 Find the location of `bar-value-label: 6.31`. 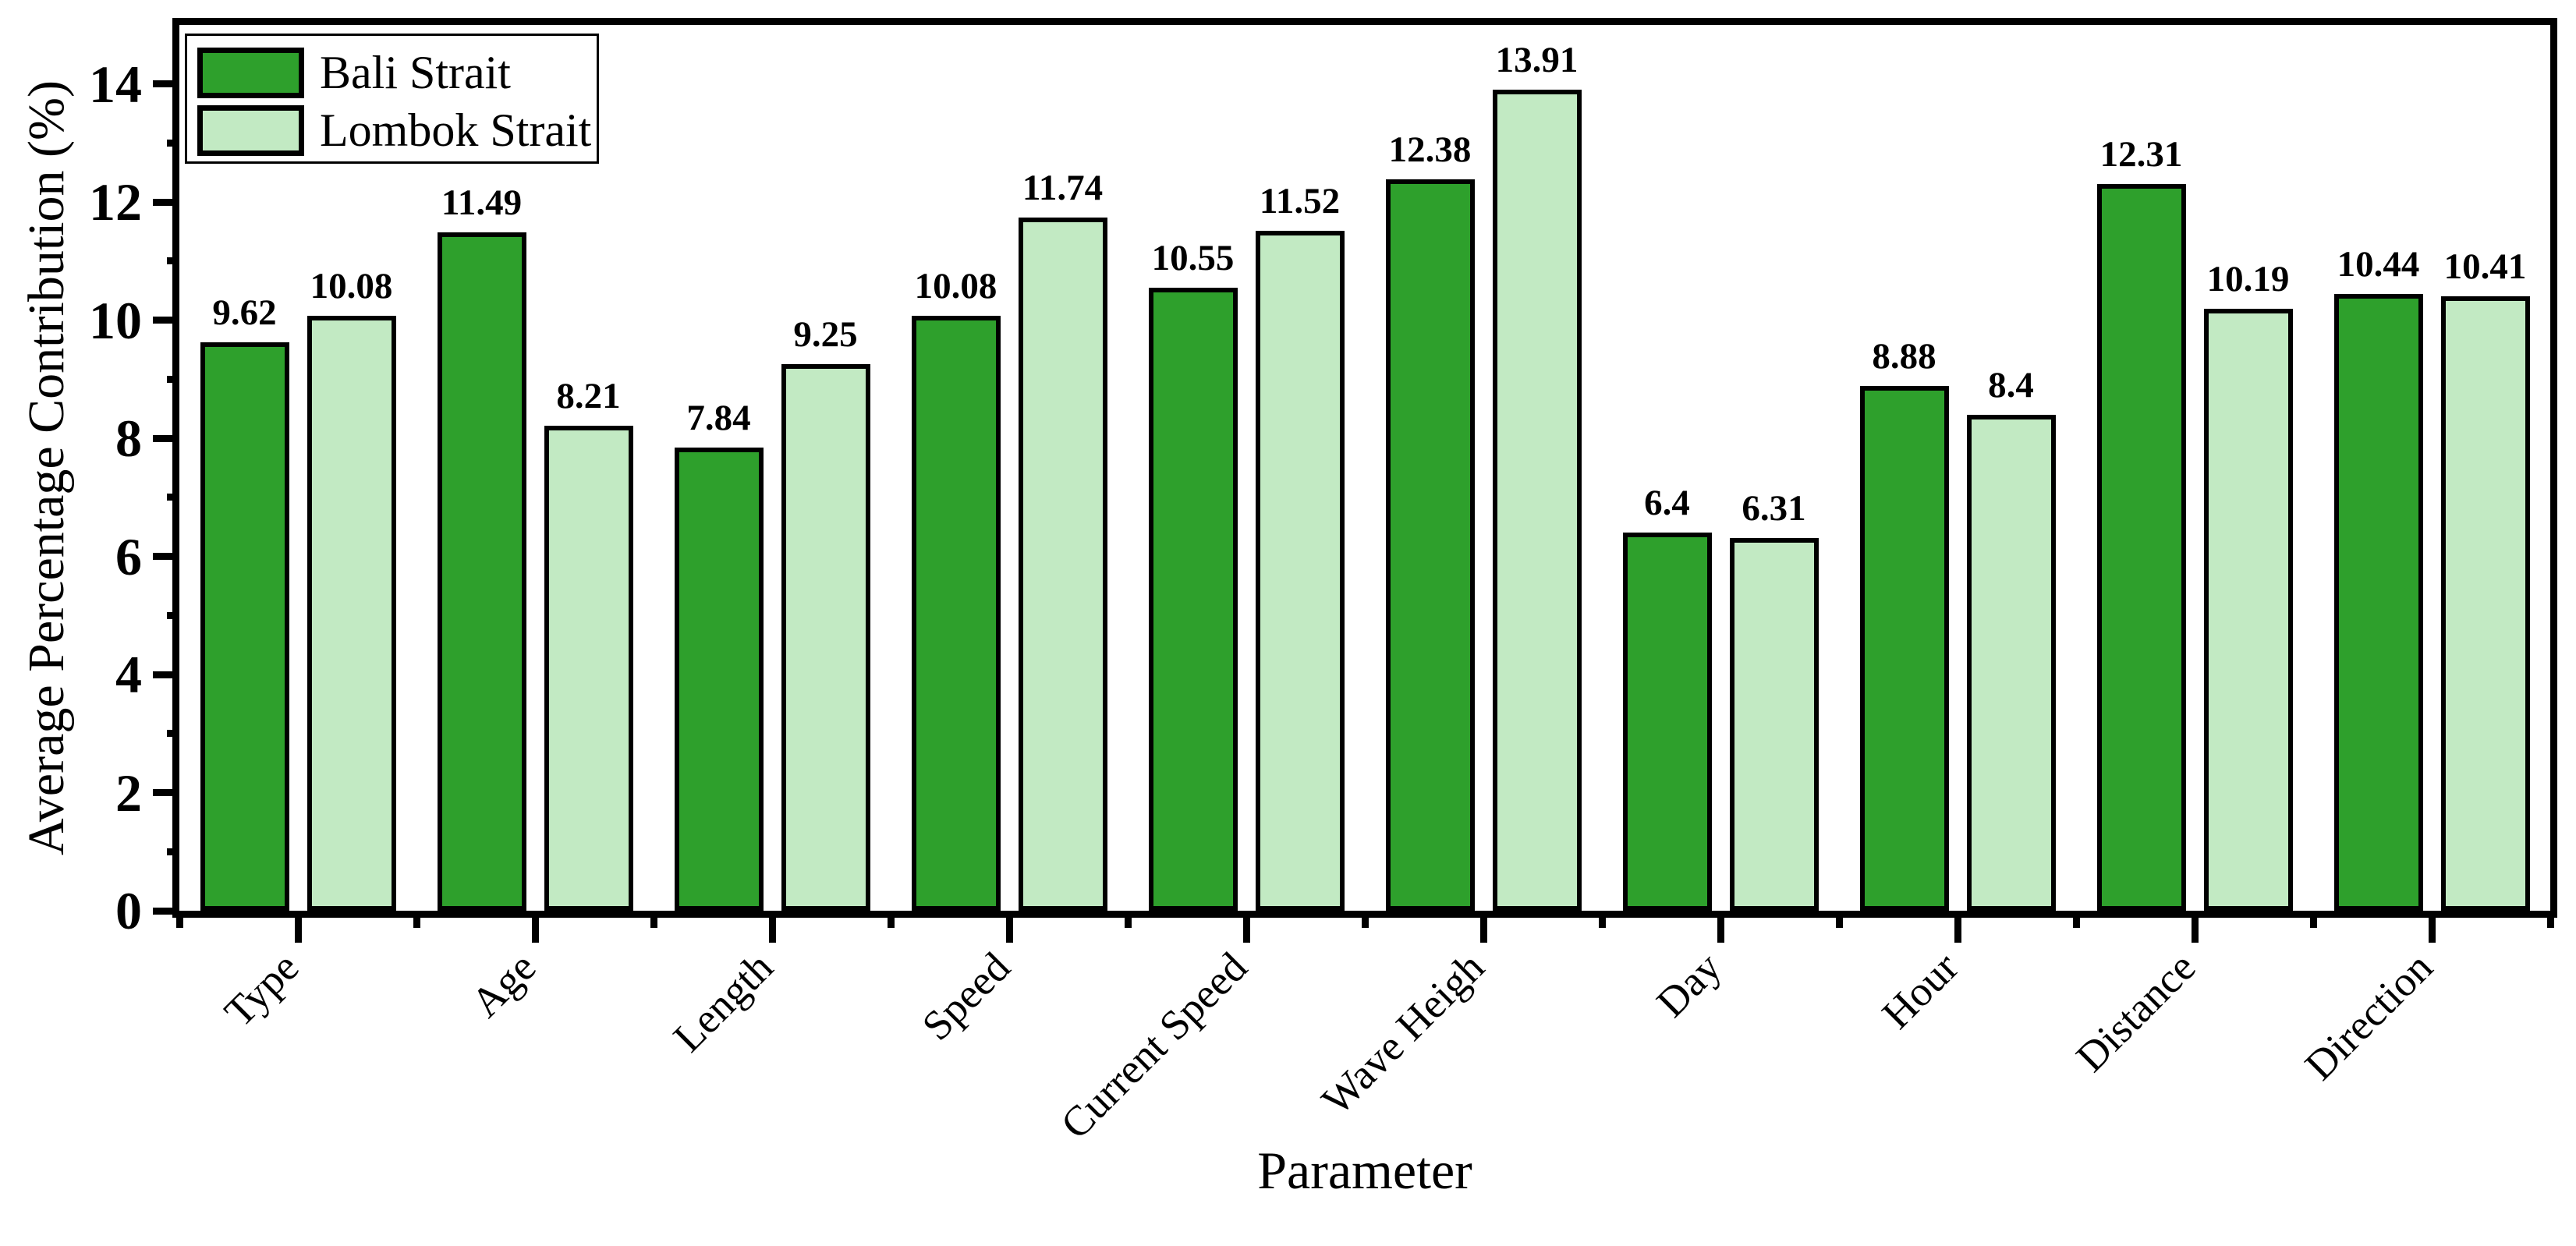

bar-value-label: 6.31 is located at coordinates (1774, 508).